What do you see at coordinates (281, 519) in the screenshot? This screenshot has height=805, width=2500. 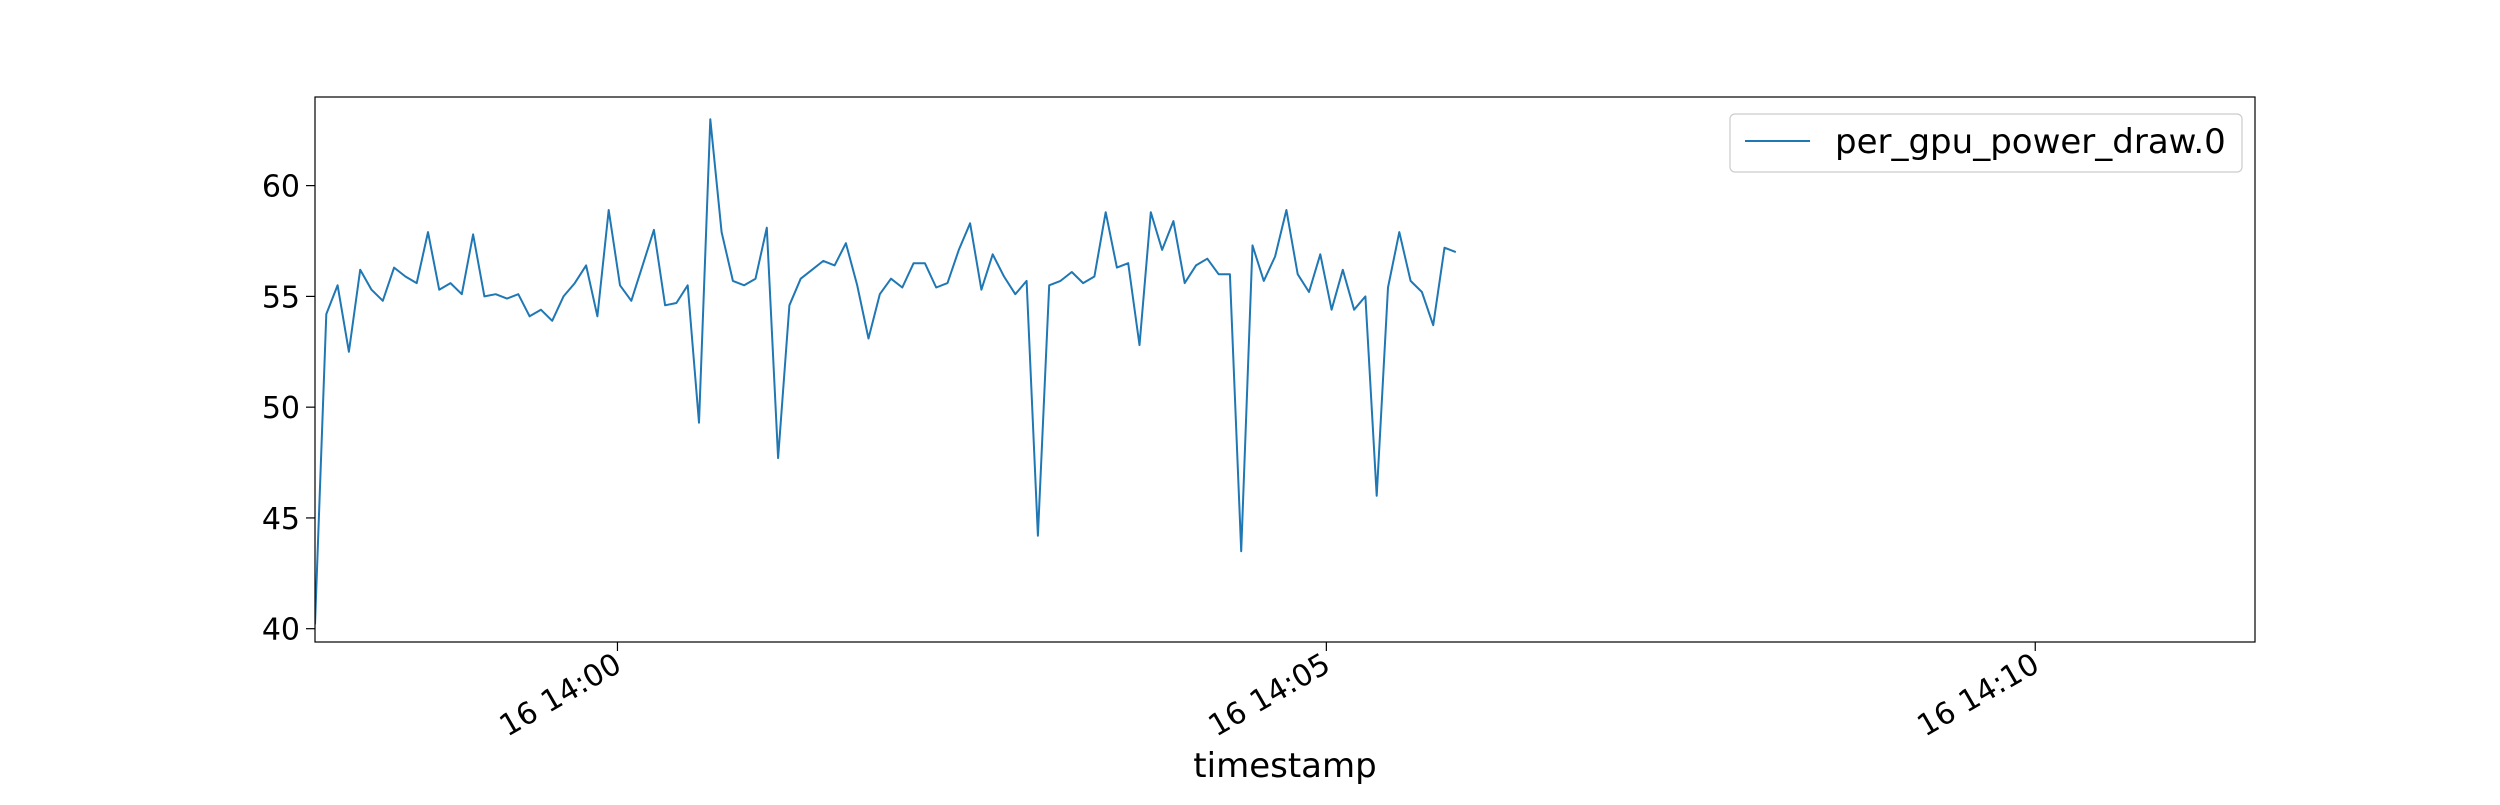 I see `y-tick-label: 45` at bounding box center [281, 519].